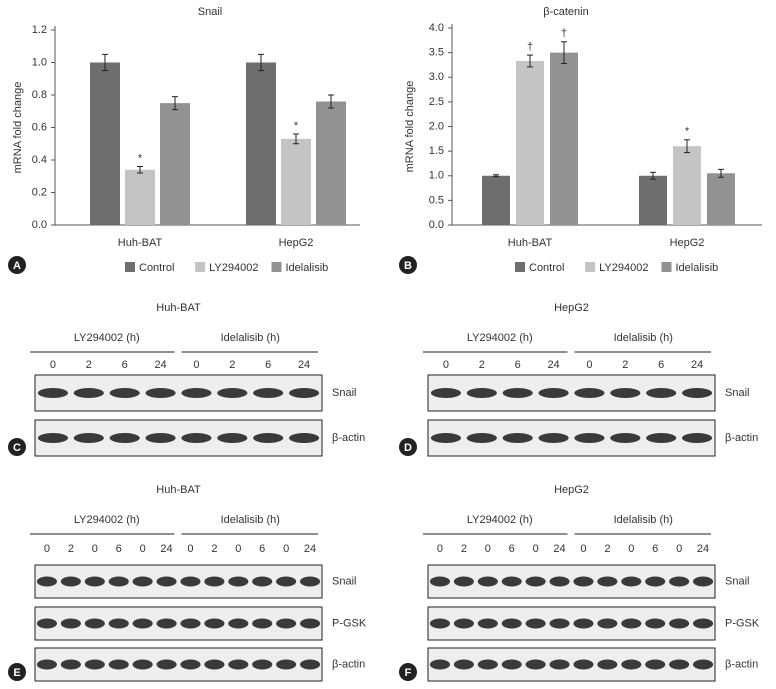 The image size is (776, 689). What do you see at coordinates (436, 28) in the screenshot?
I see `y-tick-label: 4.0` at bounding box center [436, 28].